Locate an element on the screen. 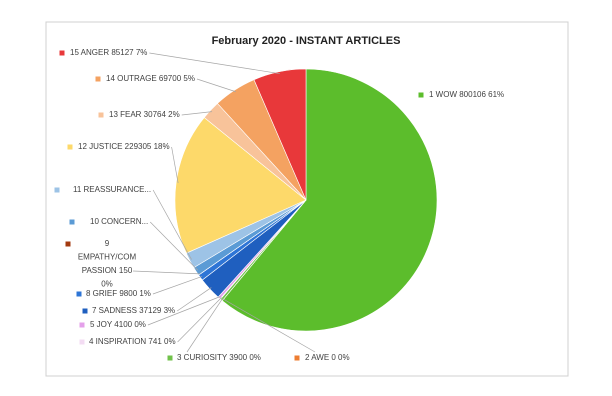 The width and height of the screenshot is (612, 396). data-label: 1 WOW 800106 61% is located at coordinates (466, 94).